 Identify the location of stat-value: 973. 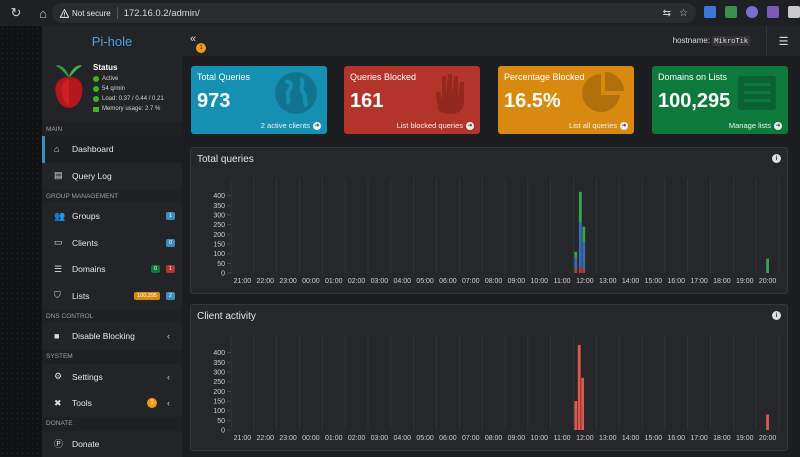
(214, 101).